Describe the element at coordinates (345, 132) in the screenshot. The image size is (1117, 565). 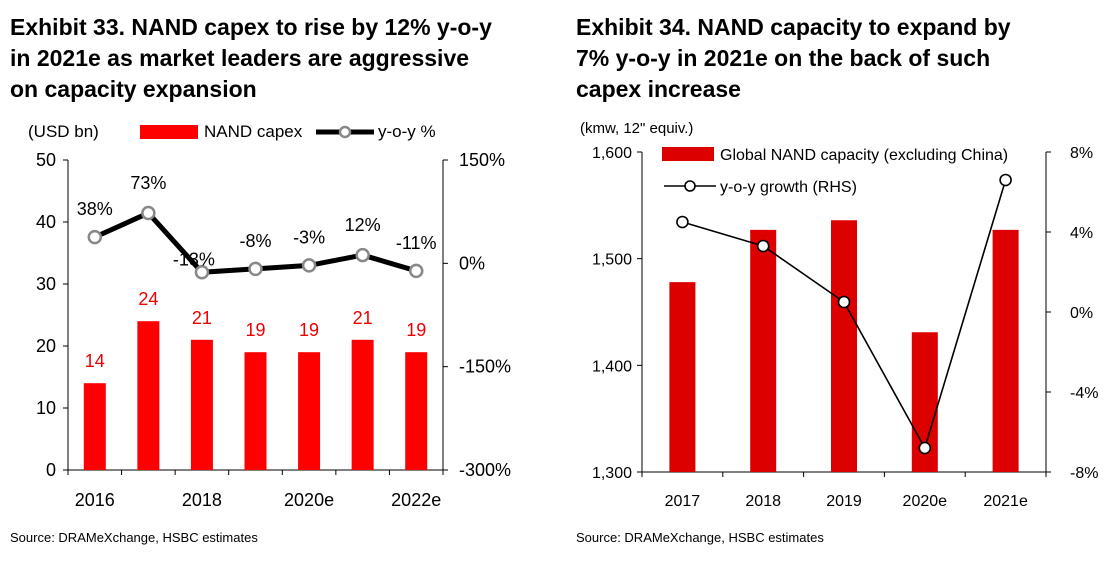
I see `legend-yoy-marker` at that location.